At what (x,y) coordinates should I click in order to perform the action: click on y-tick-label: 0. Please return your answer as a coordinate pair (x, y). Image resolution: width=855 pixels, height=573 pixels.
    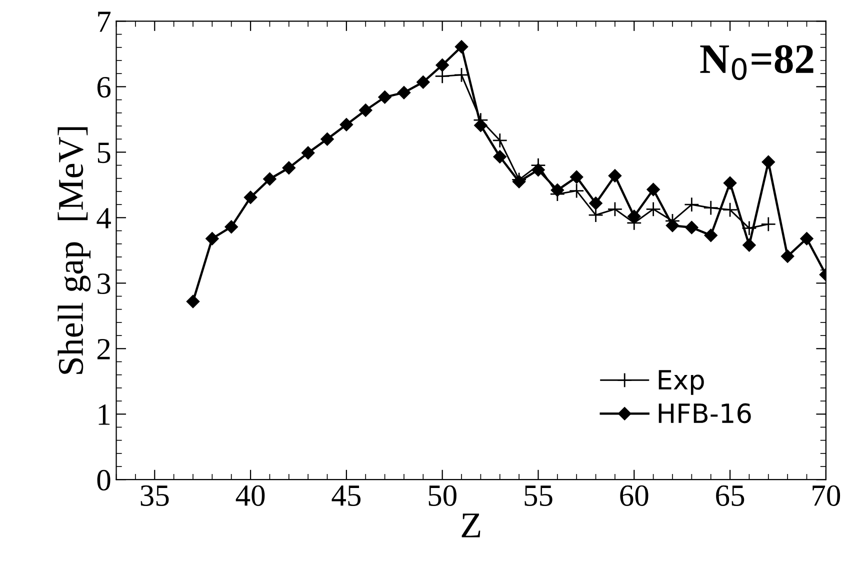
    Looking at the image, I should click on (103, 480).